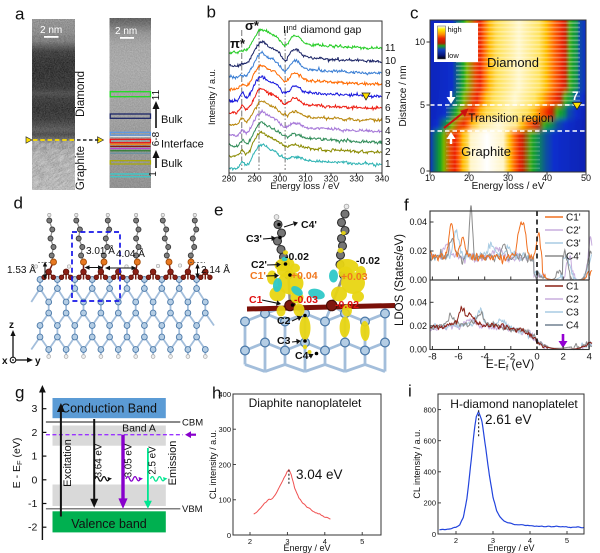 The height and width of the screenshot is (553, 600). Describe the element at coordinates (406, 205) in the screenshot. I see `svg-text: f` at that location.